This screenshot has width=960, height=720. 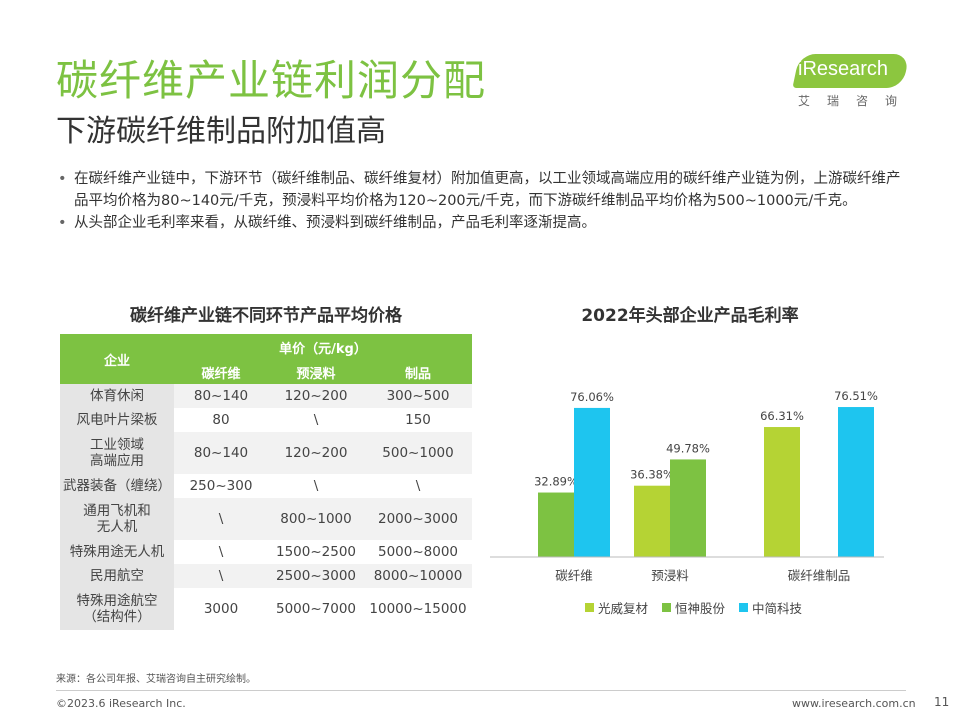 I want to click on table-cell: 250~300, so click(x=221, y=486).